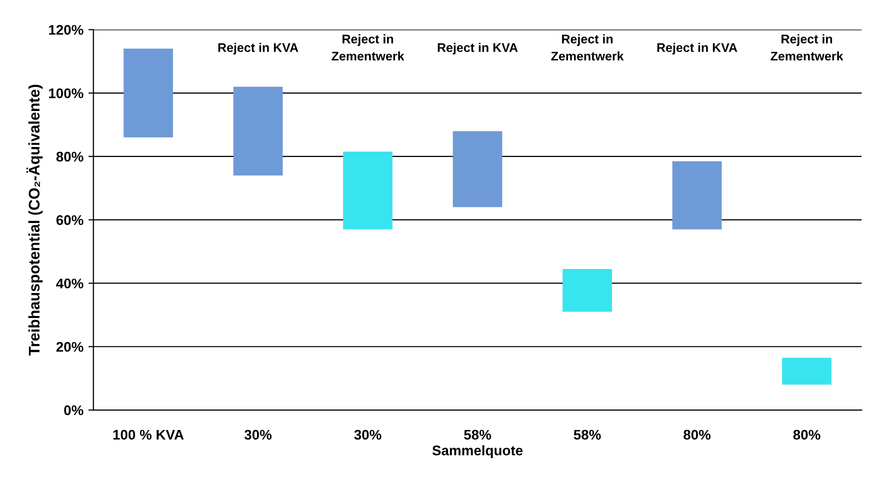  Describe the element at coordinates (66, 29) in the screenshot. I see `y-tick-label: 120%` at that location.